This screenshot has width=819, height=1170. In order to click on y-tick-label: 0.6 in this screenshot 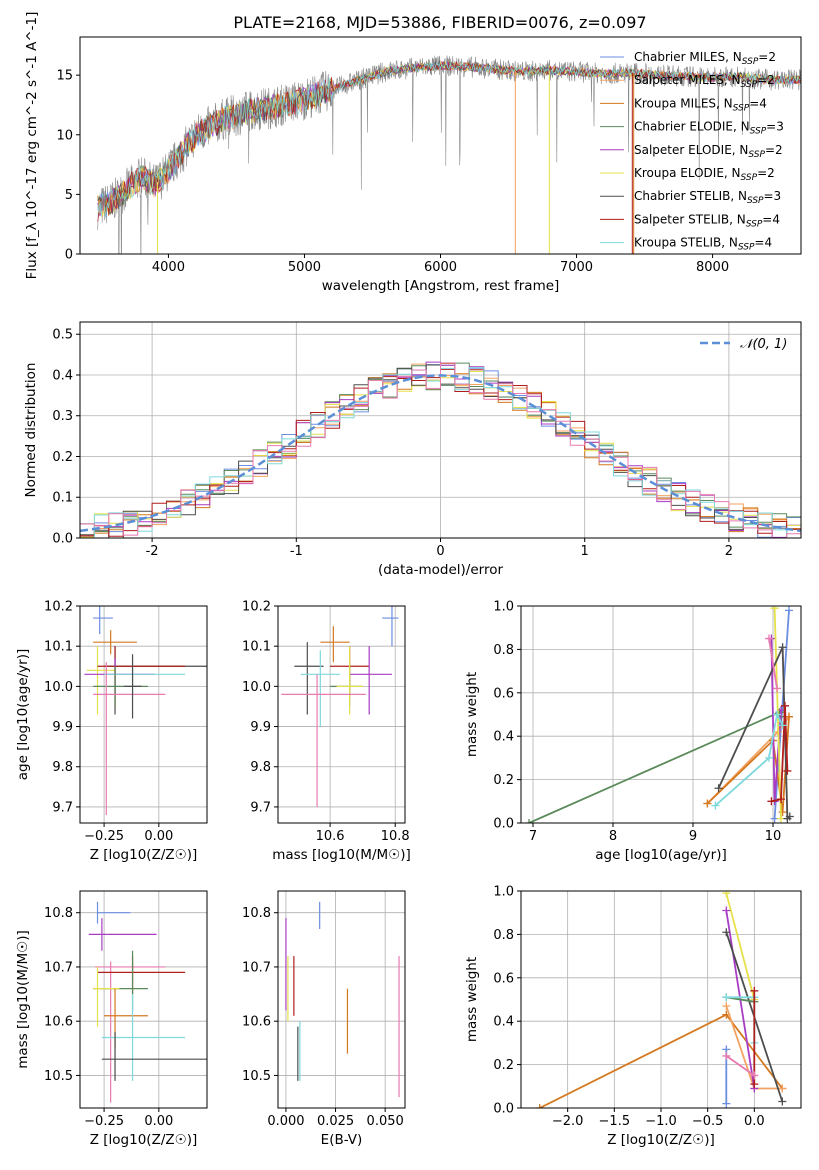, I will do `click(503, 978)`.